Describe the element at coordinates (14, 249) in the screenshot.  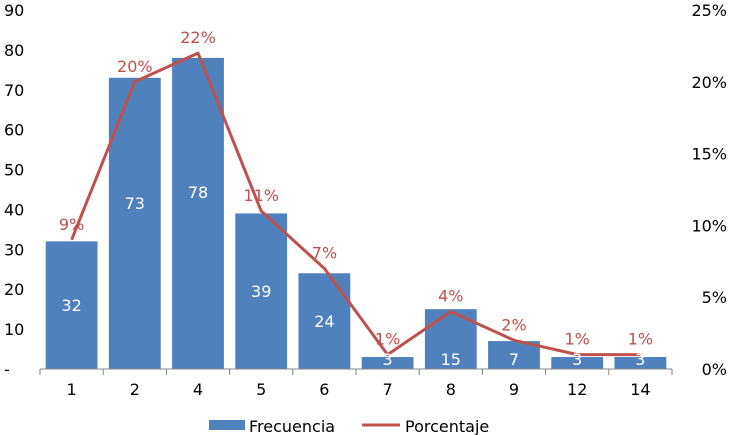
I see `y-left-tick-label: 30` at that location.